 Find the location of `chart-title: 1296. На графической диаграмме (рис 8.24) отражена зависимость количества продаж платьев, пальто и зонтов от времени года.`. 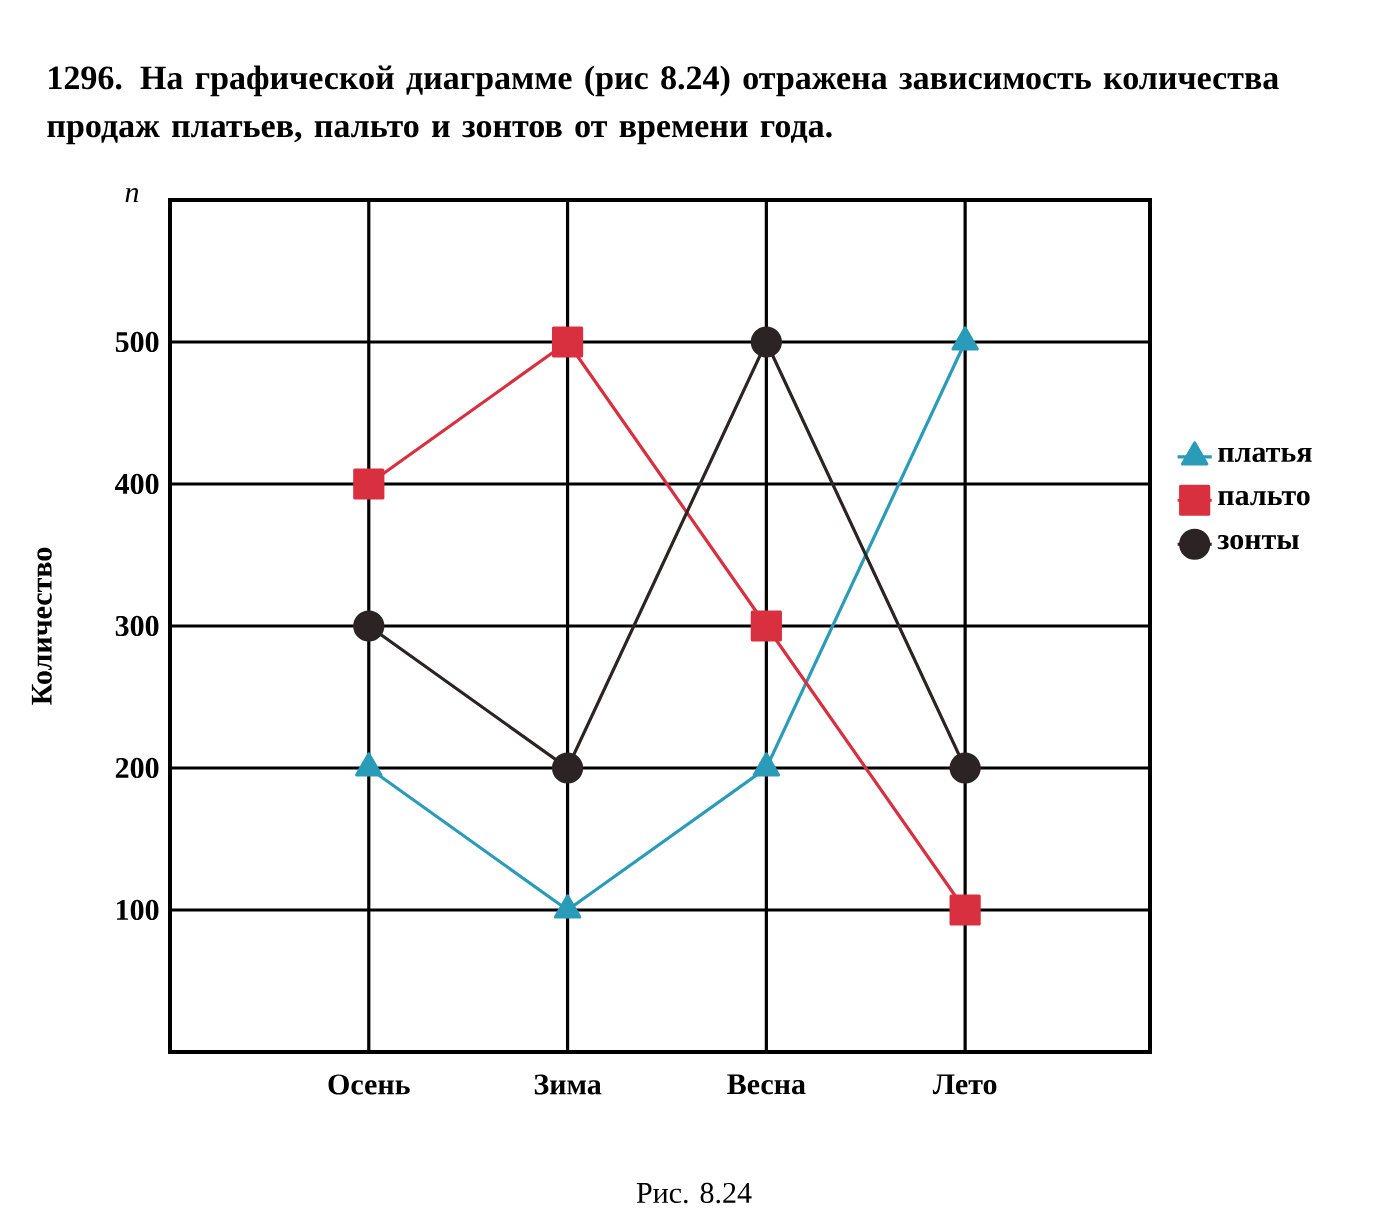

chart-title: 1296. На графической диаграмме (рис 8.24) отражена зависимость количества продаж платьев, пальто и зонтов от времени года. is located at coordinates (663, 105).